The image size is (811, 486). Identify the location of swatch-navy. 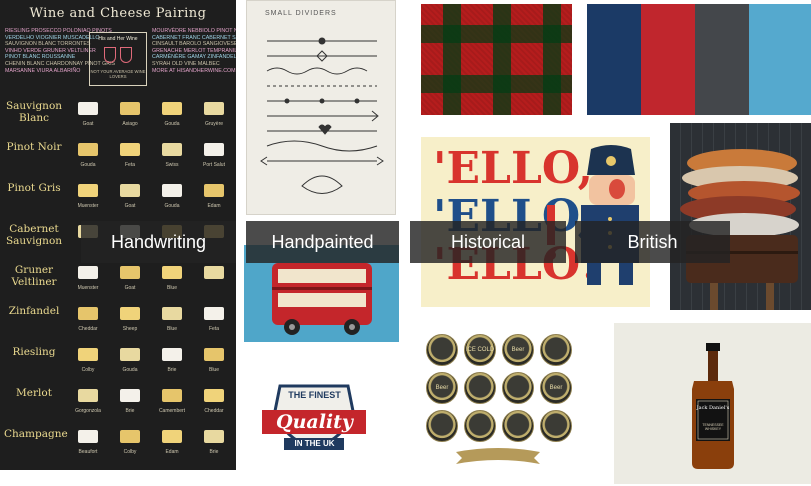
(614, 59).